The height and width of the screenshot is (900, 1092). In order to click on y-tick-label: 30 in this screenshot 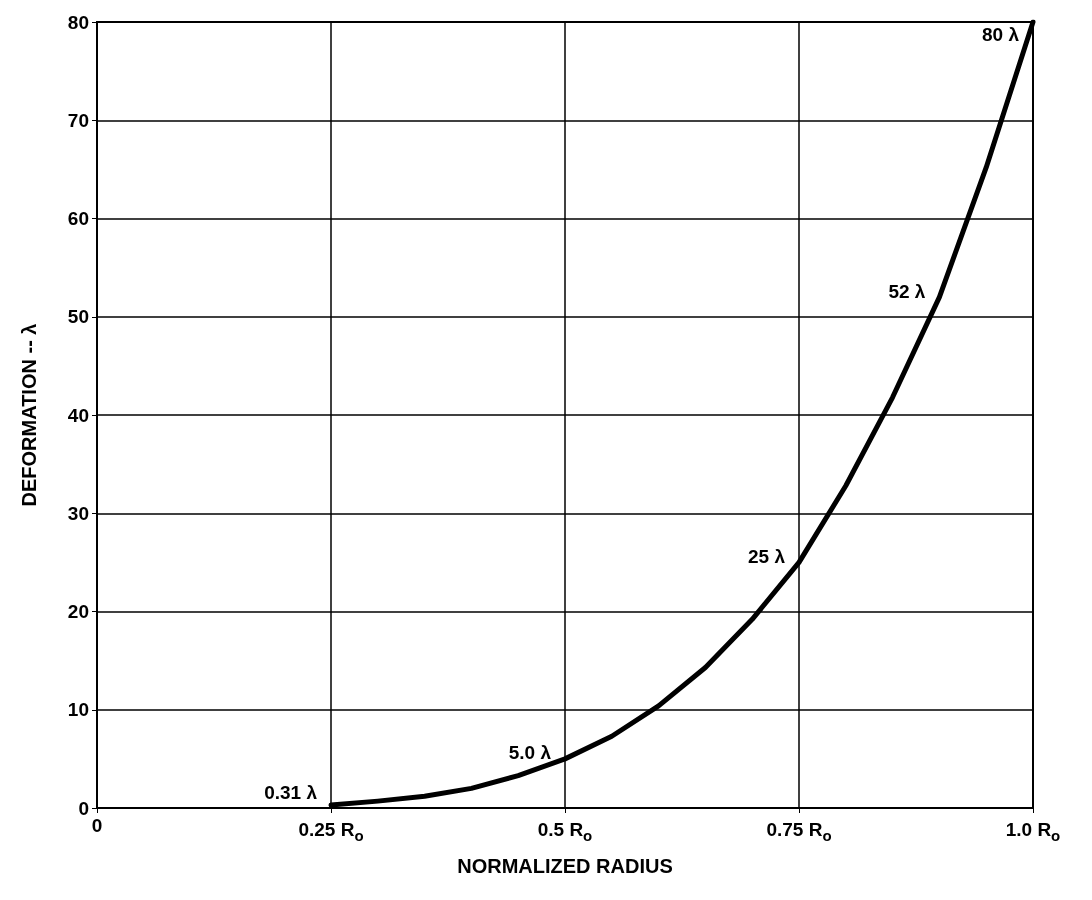, I will do `click(78, 513)`.